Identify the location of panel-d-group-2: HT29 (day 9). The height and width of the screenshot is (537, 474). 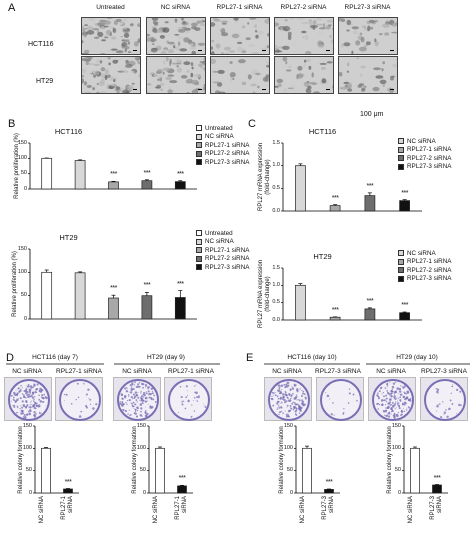
(166, 357).